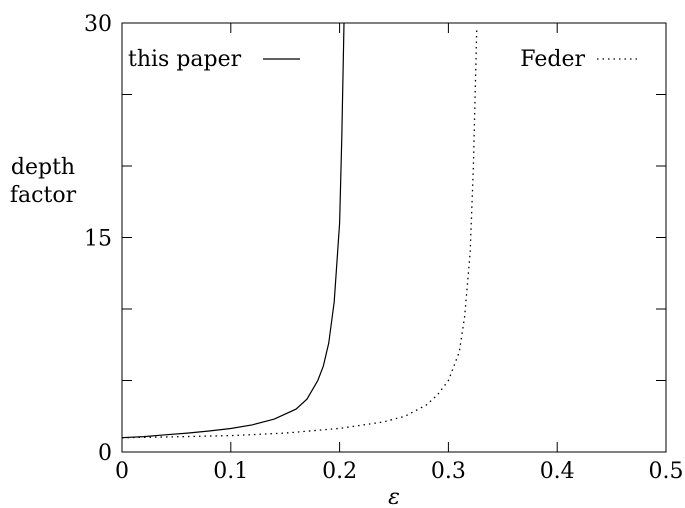 The width and height of the screenshot is (685, 508). Describe the element at coordinates (557, 471) in the screenshot. I see `x-tick-label: 0.4` at that location.